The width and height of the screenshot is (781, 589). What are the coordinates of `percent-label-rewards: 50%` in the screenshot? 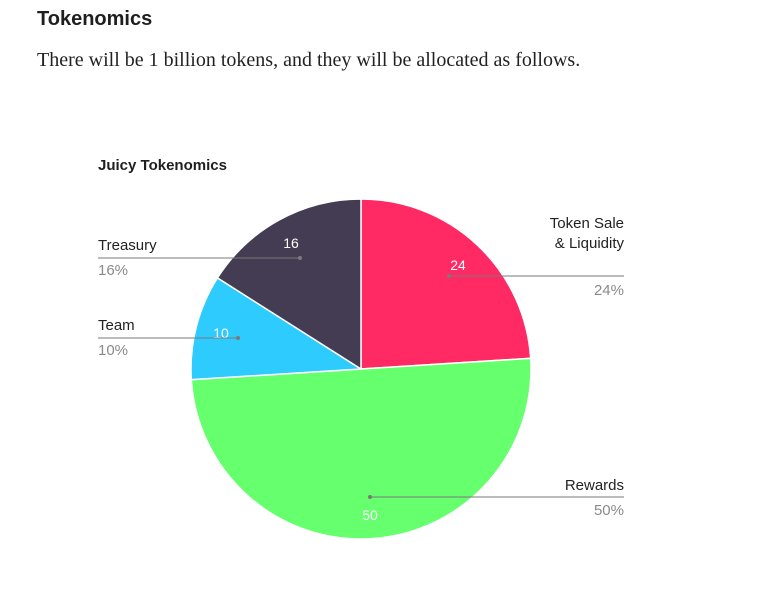 It's located at (609, 510).